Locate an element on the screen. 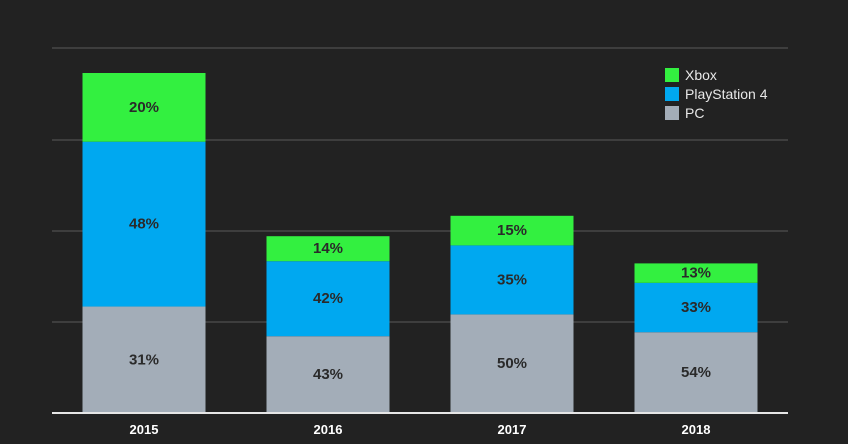 Image resolution: width=848 pixels, height=444 pixels. x-tick-2016: 2016 is located at coordinates (328, 429).